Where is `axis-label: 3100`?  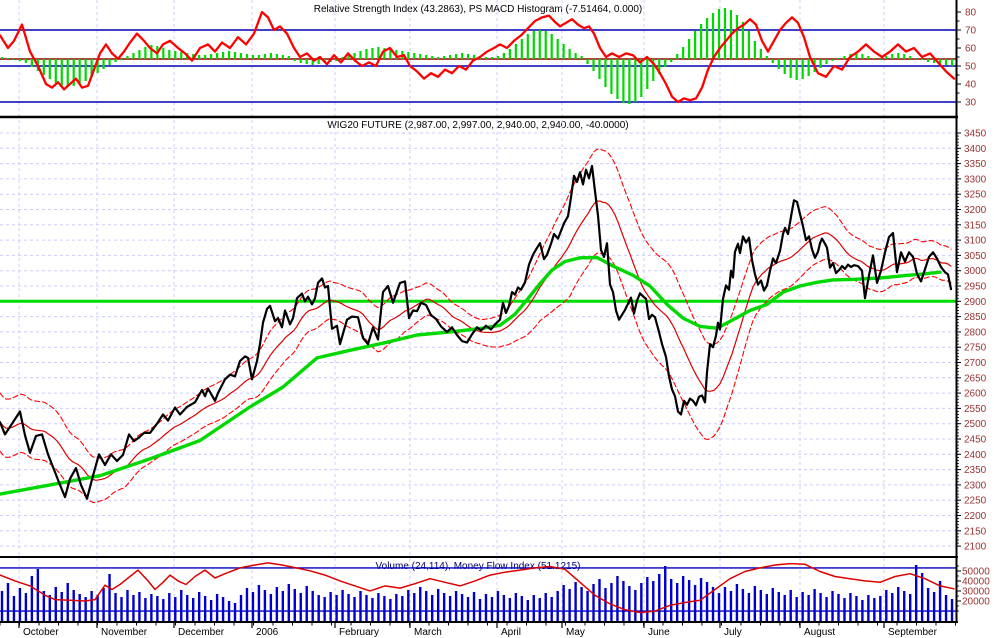
axis-label: 3100 is located at coordinates (975, 241).